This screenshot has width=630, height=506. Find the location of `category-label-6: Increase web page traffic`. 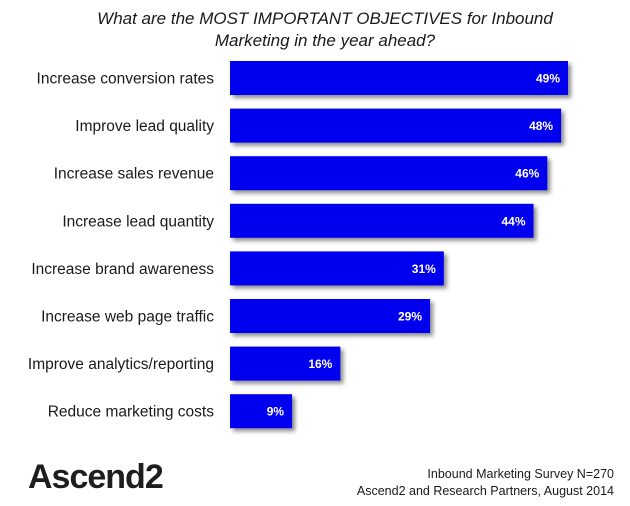

category-label-6: Increase web page traffic is located at coordinates (127, 317).